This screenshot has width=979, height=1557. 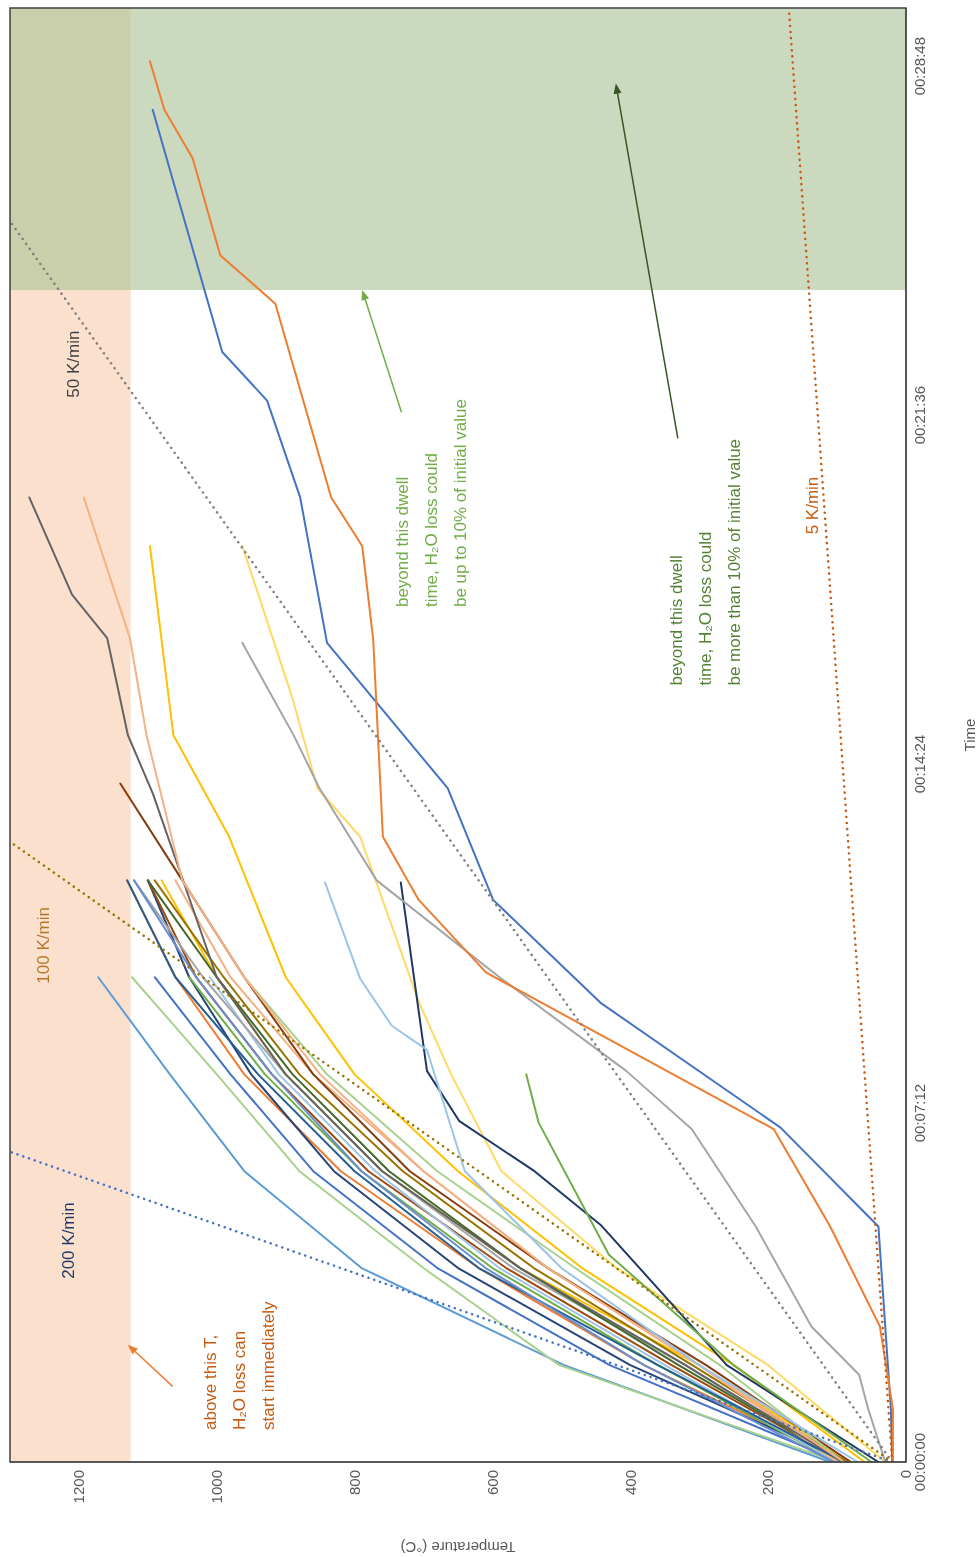 What do you see at coordinates (630, 1483) in the screenshot?
I see `x-tick-label: 400` at bounding box center [630, 1483].